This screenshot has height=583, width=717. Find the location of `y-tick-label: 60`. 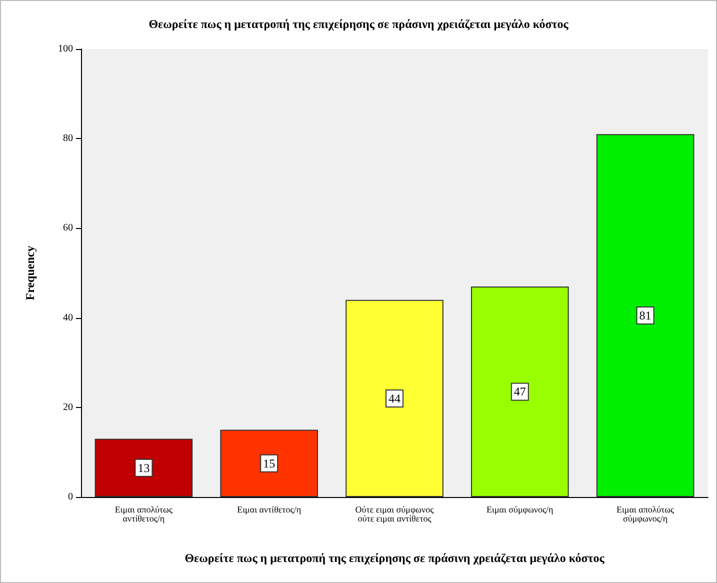

y-tick-label: 60 is located at coordinates (68, 228).